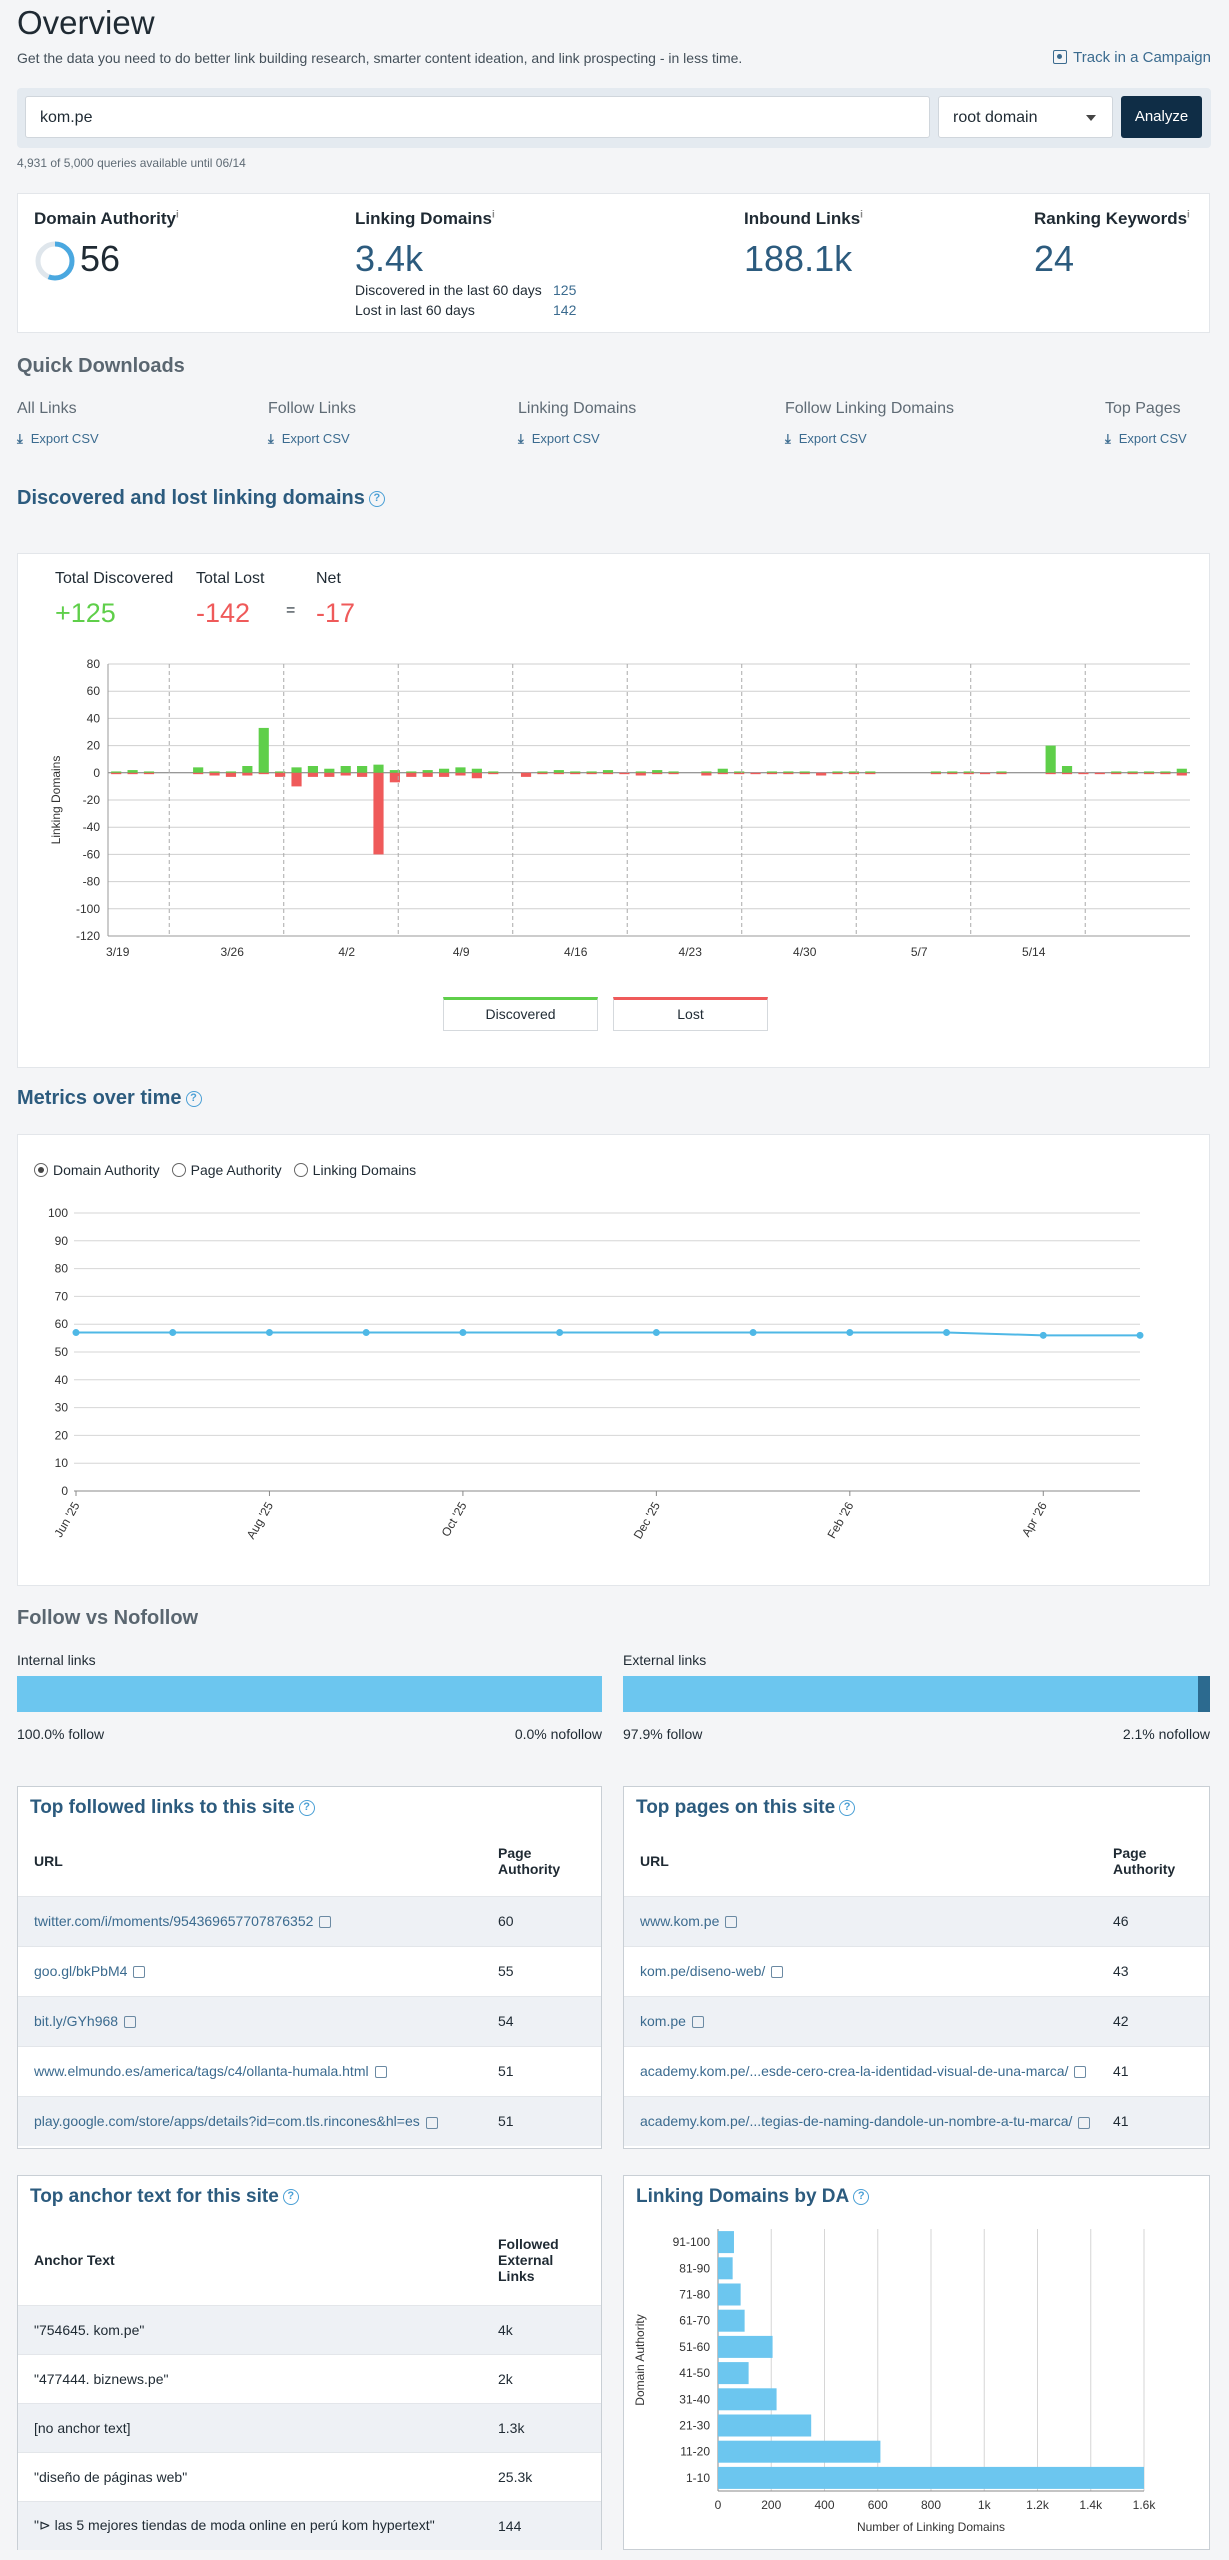 This screenshot has width=1229, height=2560. Describe the element at coordinates (1025, 117) in the screenshot. I see `scope-select: root domain` at that location.